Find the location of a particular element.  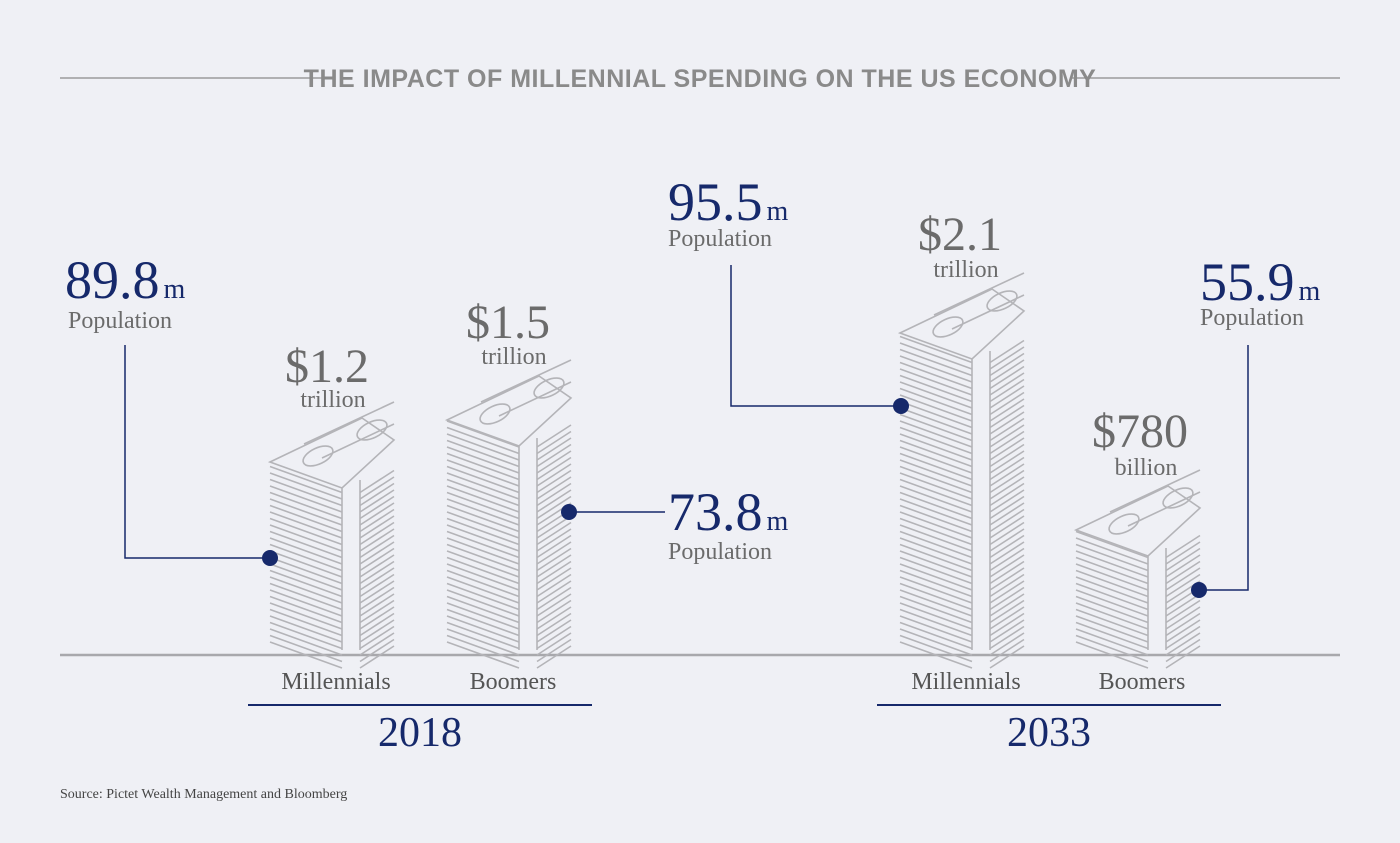

amount-unit: trillion is located at coordinates (332, 400).